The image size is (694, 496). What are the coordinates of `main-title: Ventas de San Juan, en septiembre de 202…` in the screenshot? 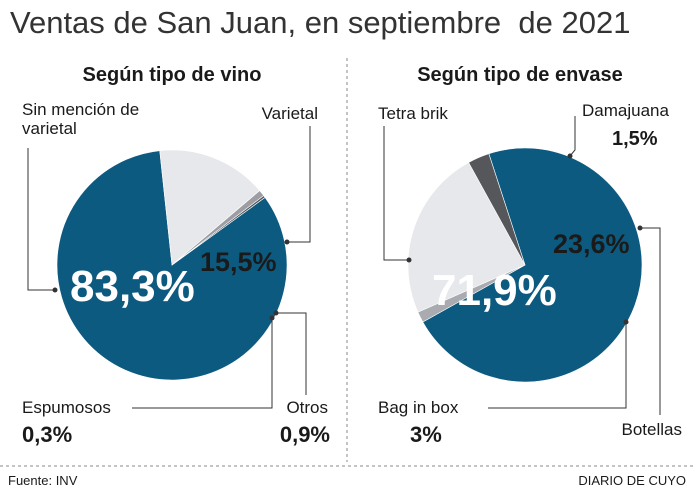 It's located at (320, 22).